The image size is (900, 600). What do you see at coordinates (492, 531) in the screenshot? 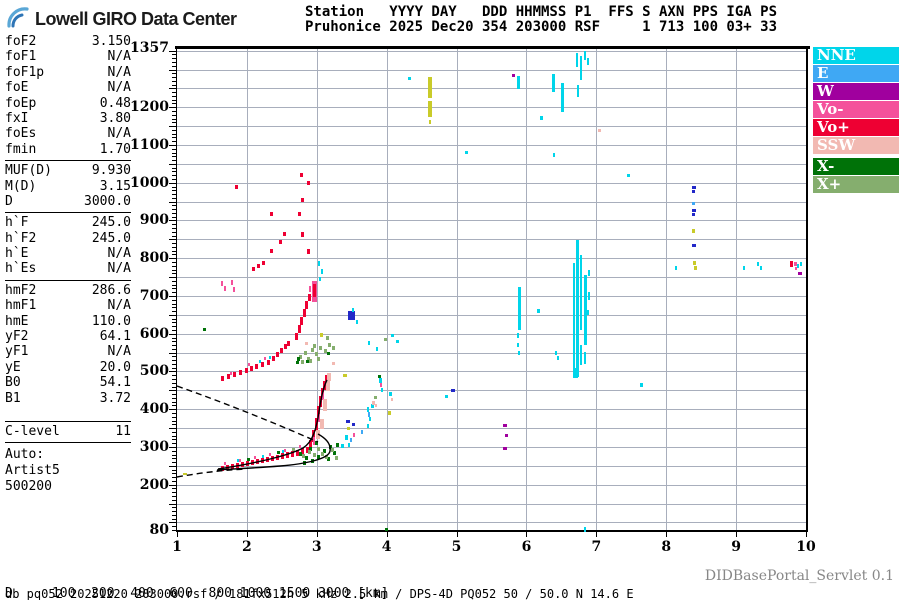
I see `plot-bottom-axis` at bounding box center [492, 531].